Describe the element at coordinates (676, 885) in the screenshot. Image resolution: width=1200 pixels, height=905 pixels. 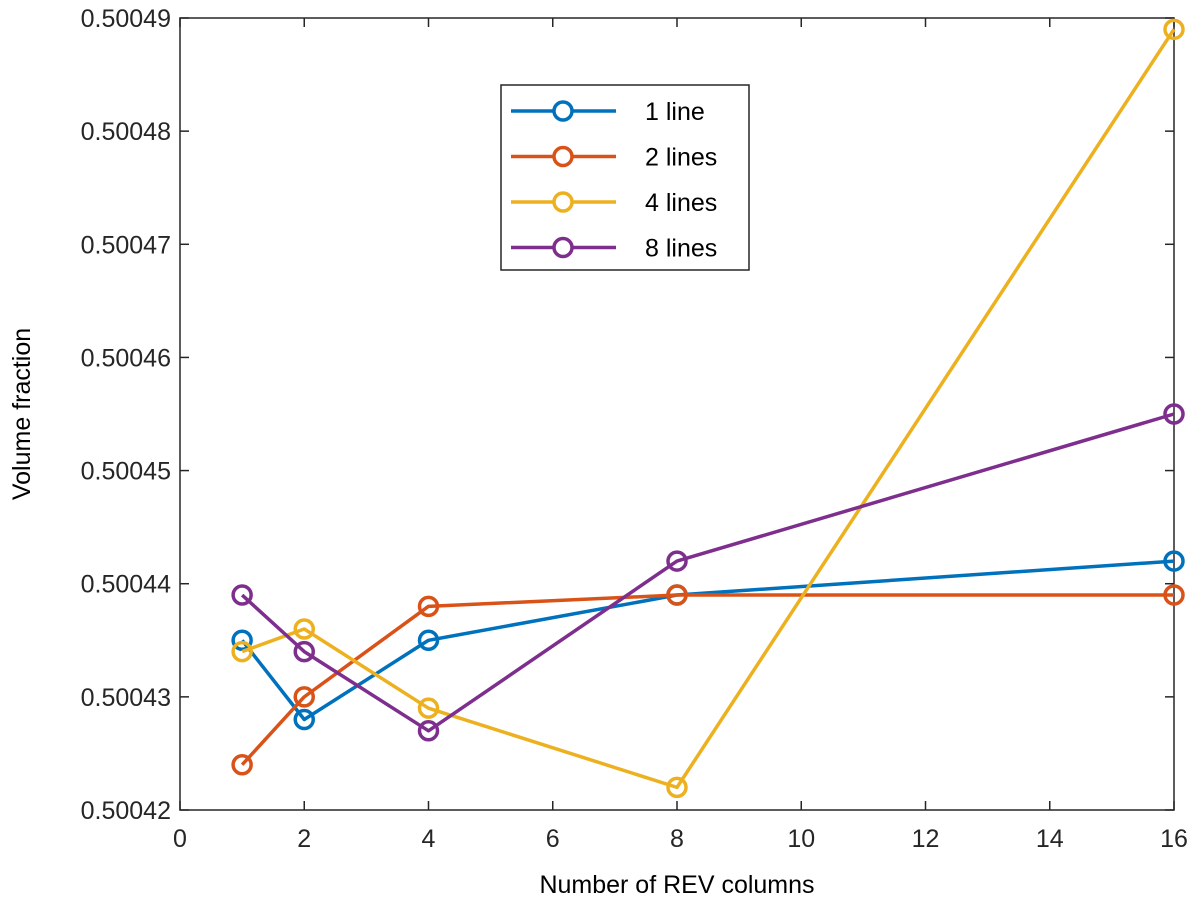
I see `x-axis-label: Number of REV columns` at that location.